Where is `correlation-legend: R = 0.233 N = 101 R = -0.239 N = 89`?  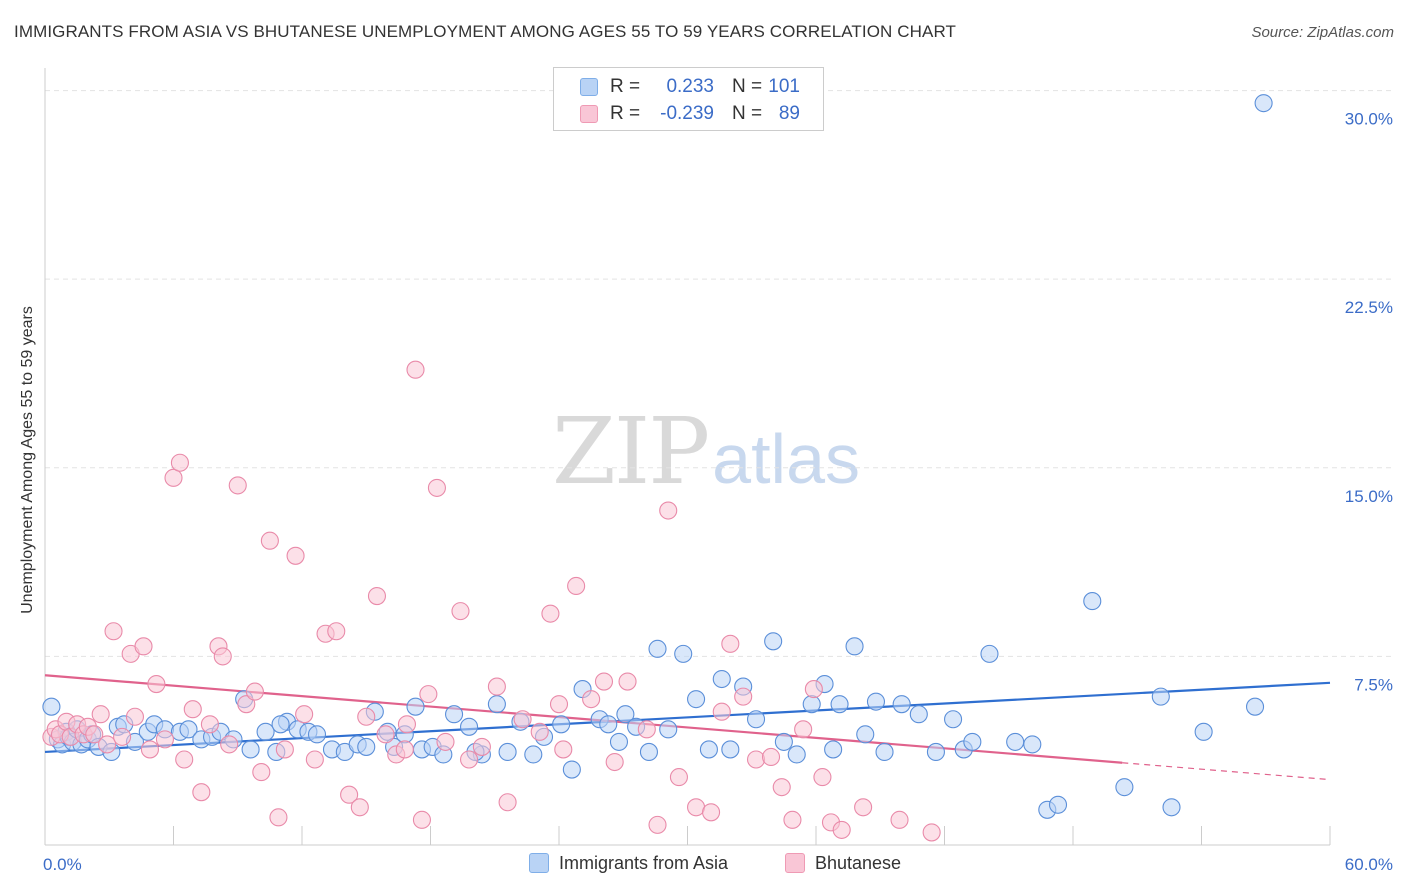
correlation-legend: R = 0.233 N = 101 R = -0.239 N = 89 is located at coordinates (688, 99).